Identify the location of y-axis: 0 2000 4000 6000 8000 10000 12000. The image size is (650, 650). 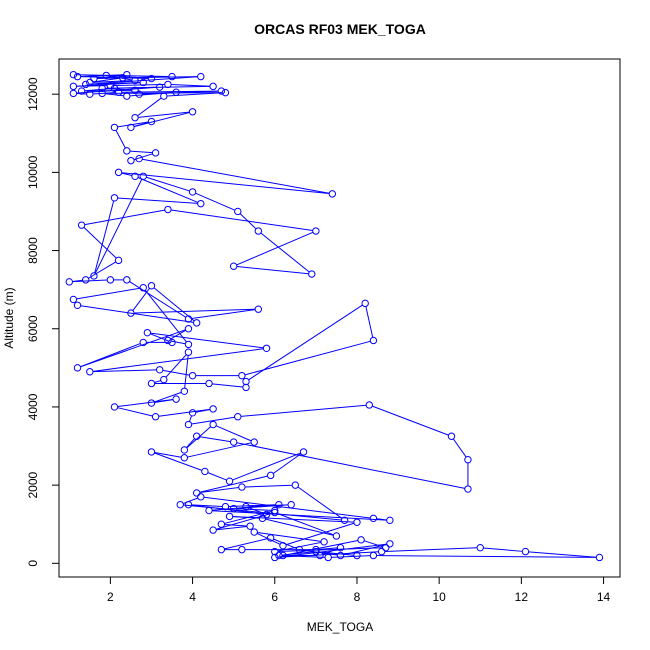
(43, 322).